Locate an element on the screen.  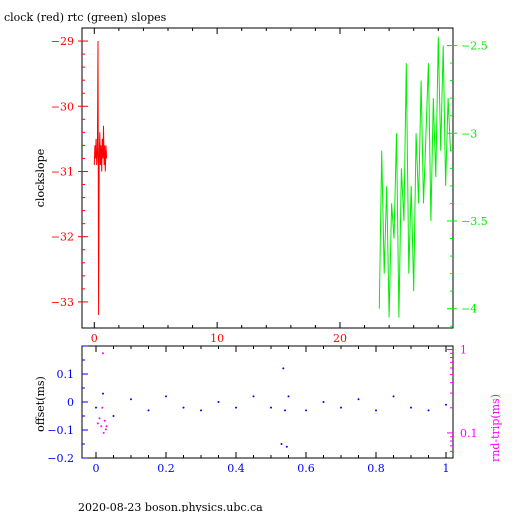
top-y2-tick-label: −4 is located at coordinates (469, 309).